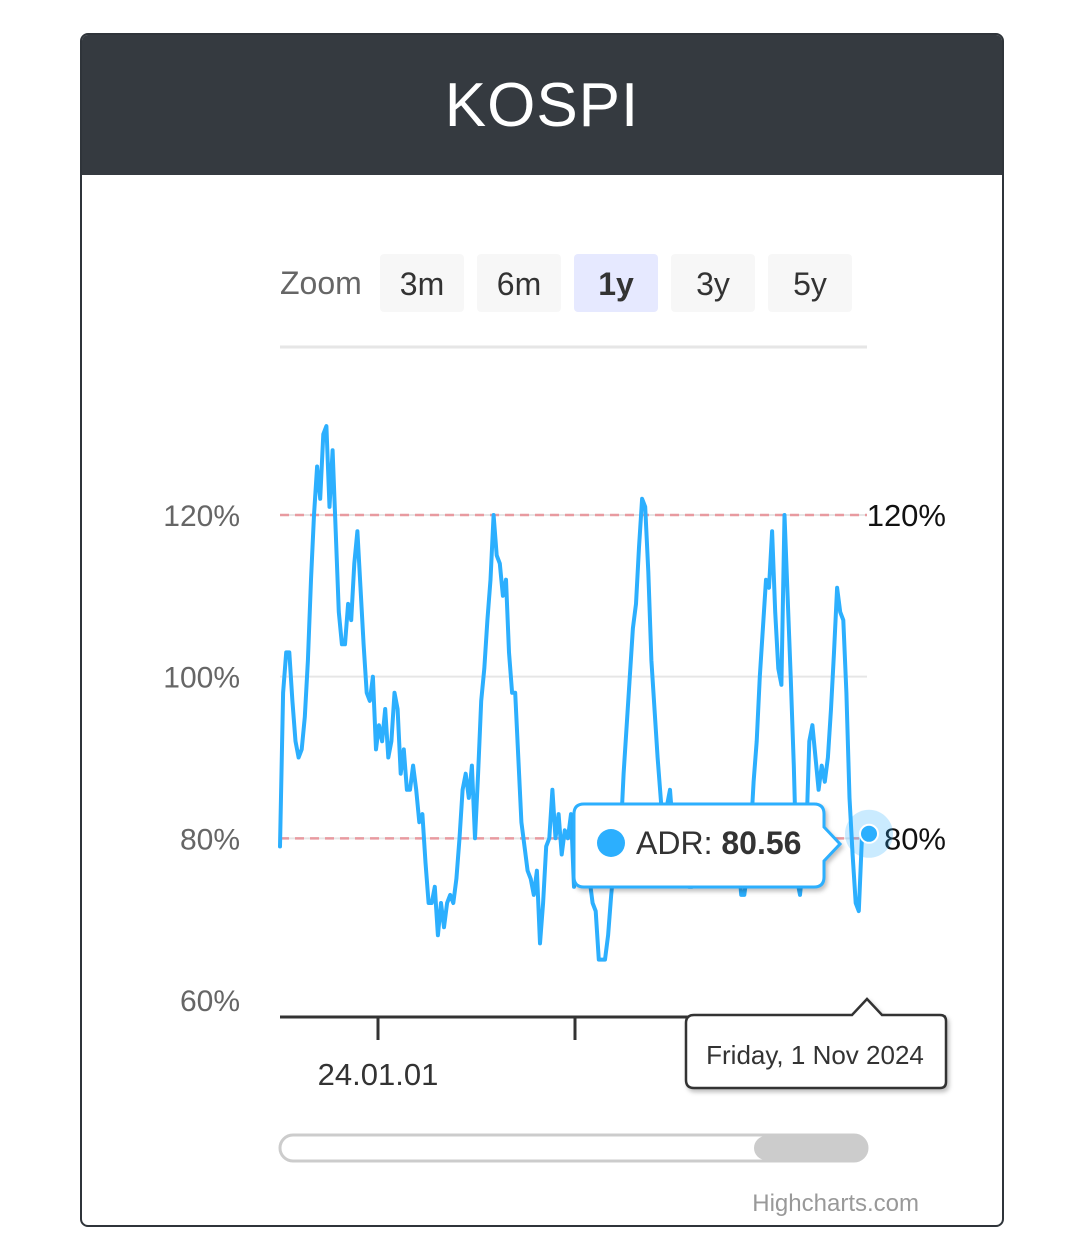  I want to click on y-axis: 60% 80% 100% 120%, so click(201, 759).